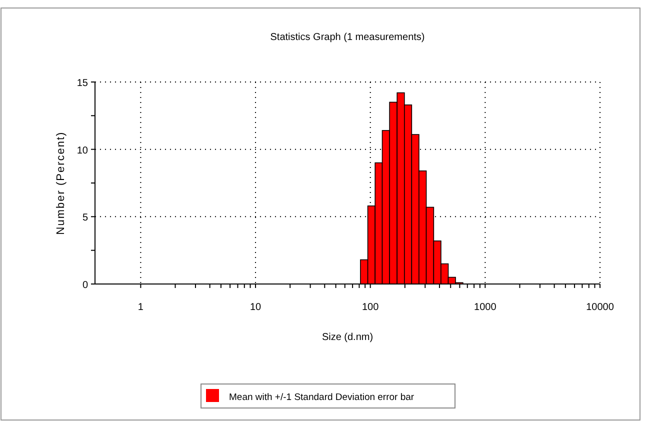 This screenshot has width=649, height=421. What do you see at coordinates (321, 397) in the screenshot?
I see `legend-label: Mean with +/-1 Standard Deviation error bar` at bounding box center [321, 397].